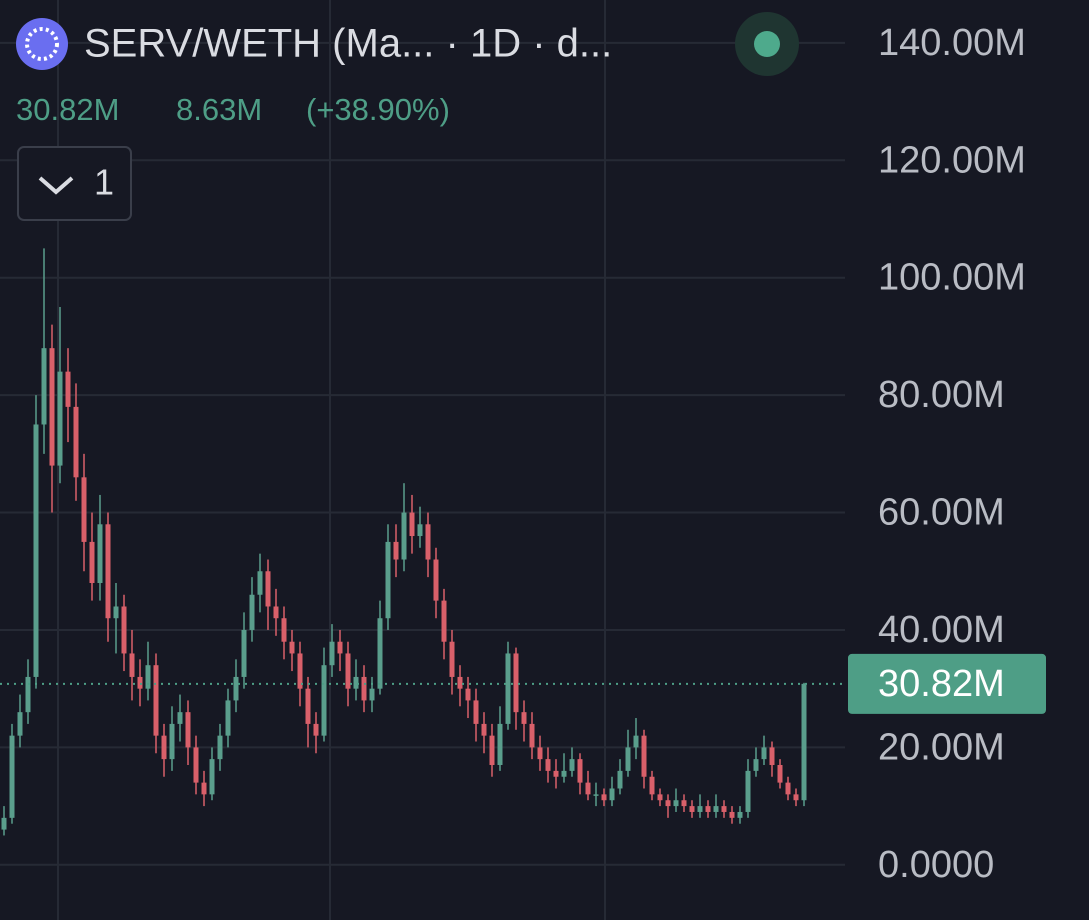 The height and width of the screenshot is (920, 1089). What do you see at coordinates (941, 747) in the screenshot?
I see `y-tick-label: 20.00M` at bounding box center [941, 747].